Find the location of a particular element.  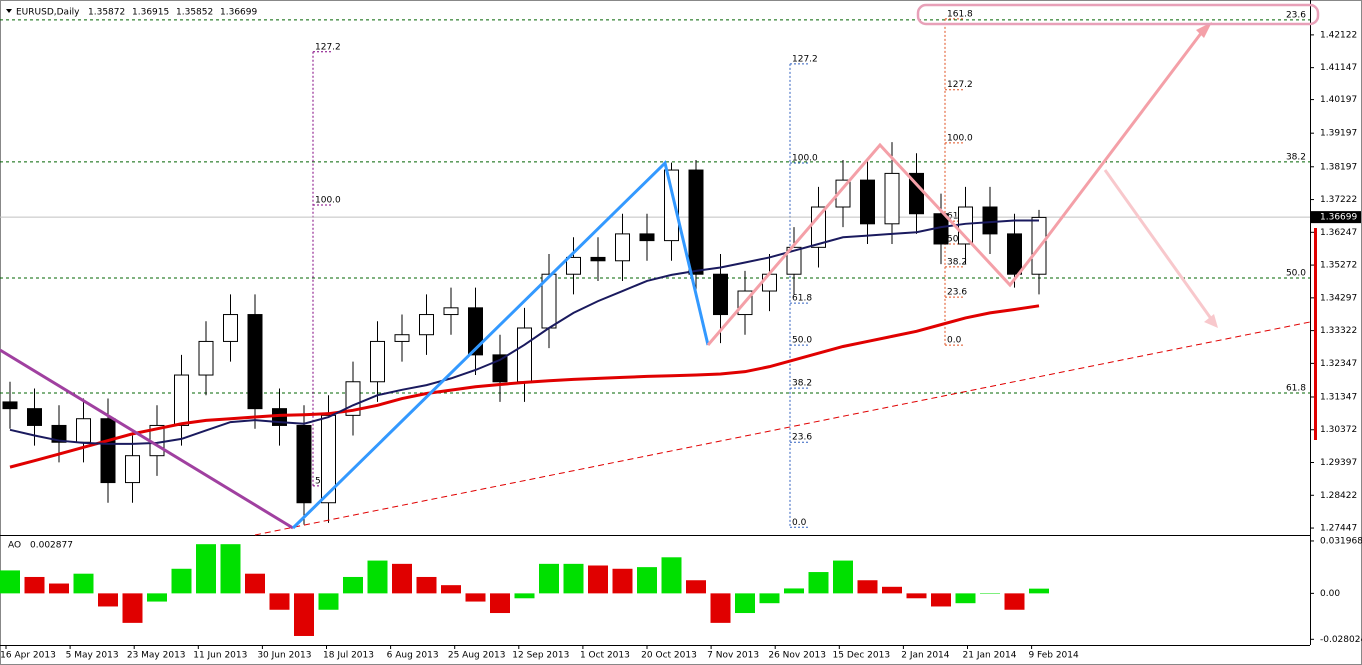

x-tick-label: 1 Oct 2013 is located at coordinates (605, 656).